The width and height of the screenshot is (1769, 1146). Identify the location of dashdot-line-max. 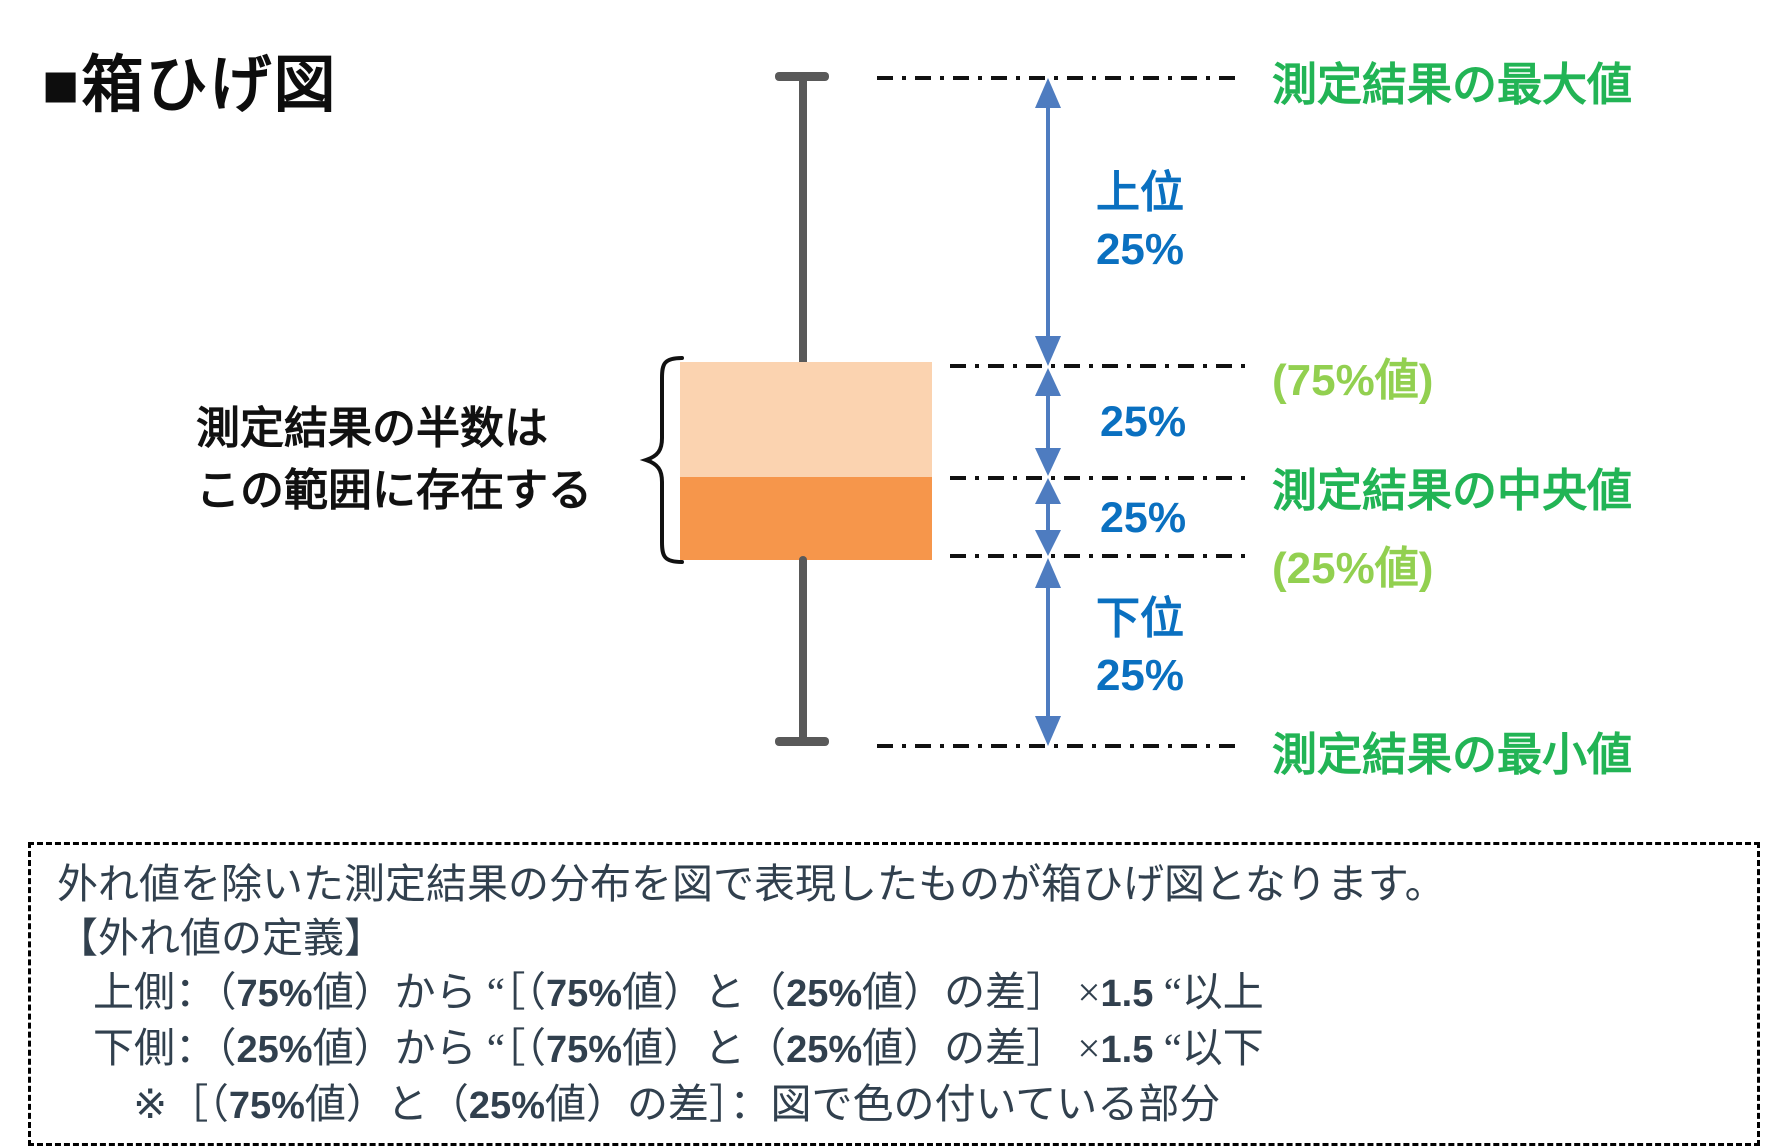
(1057, 78).